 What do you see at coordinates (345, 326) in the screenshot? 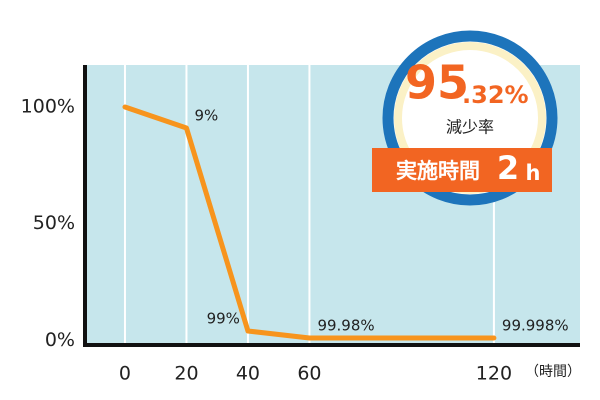
I see `reduction-label: 99.98%` at bounding box center [345, 326].